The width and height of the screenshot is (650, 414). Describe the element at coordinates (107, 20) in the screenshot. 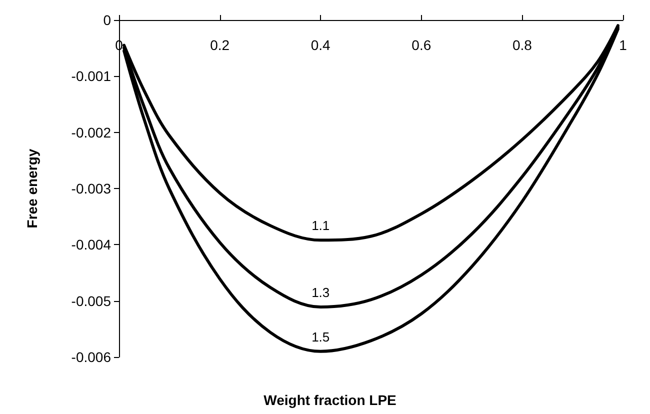

I see `y-tick-label: 0` at that location.